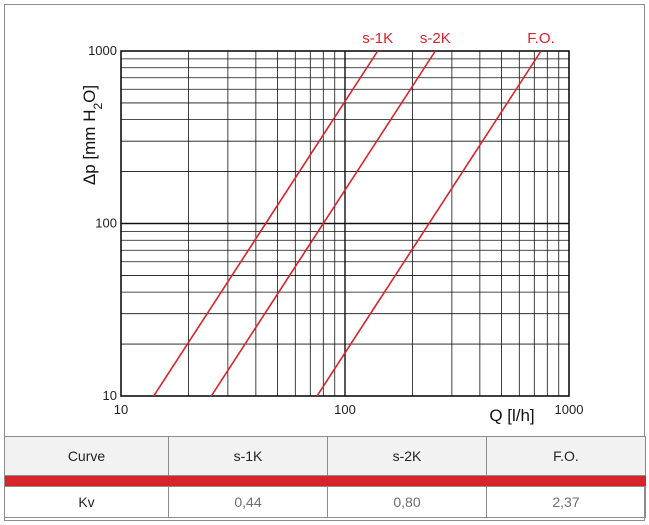  I want to click on x-tick-label: 10, so click(121, 409).